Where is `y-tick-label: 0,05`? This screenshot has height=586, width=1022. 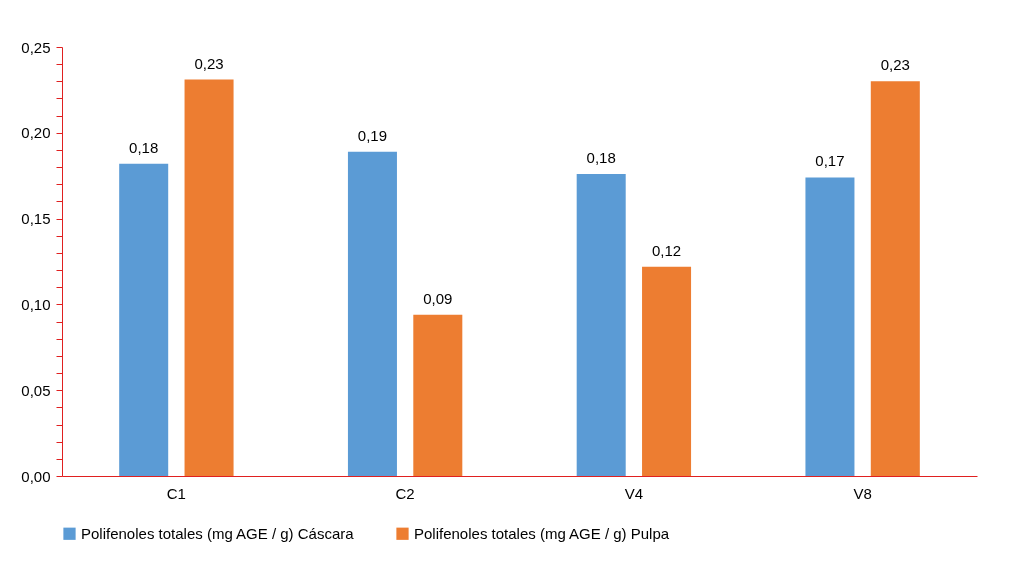
y-tick-label: 0,05 is located at coordinates (36, 390).